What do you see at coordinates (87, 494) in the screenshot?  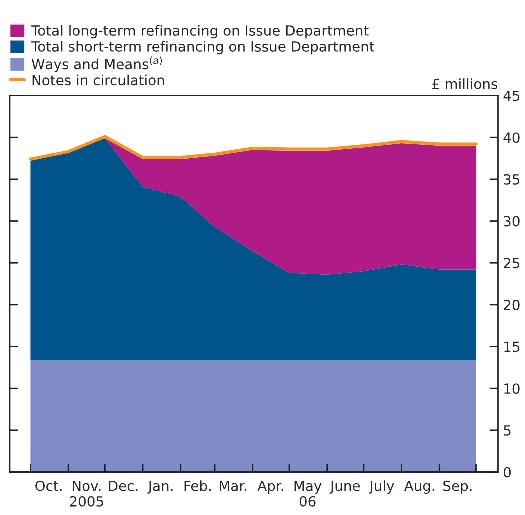 I see `x-tick-label: Nov. 2005` at bounding box center [87, 494].